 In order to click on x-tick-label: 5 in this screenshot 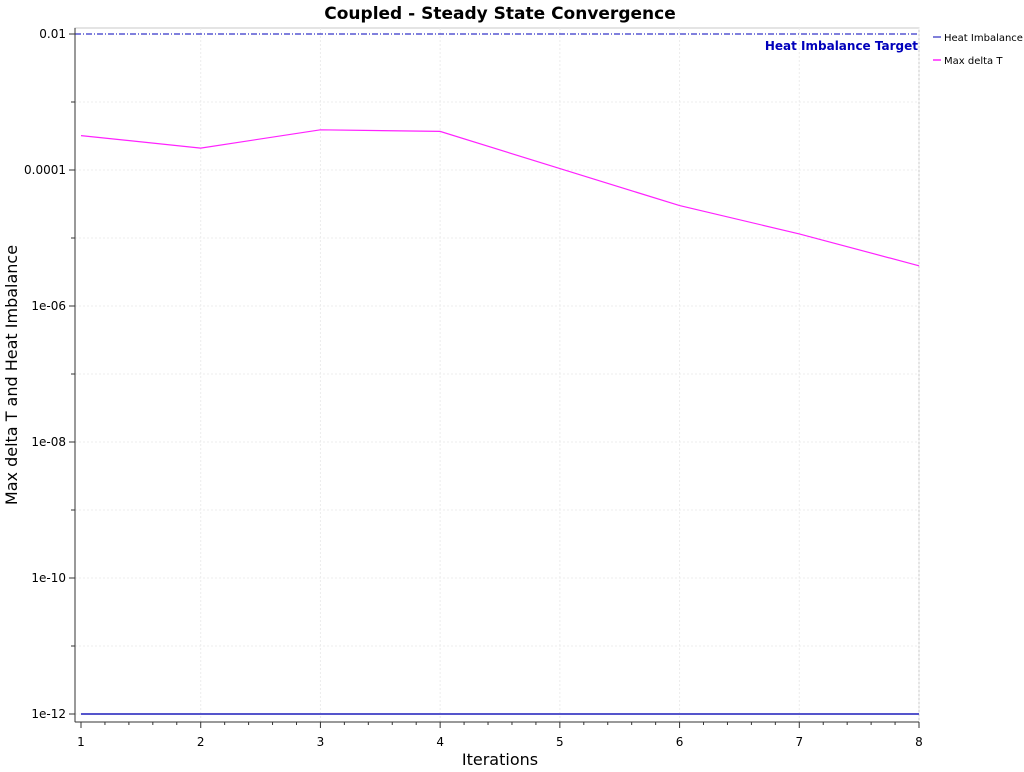, I will do `click(560, 742)`.